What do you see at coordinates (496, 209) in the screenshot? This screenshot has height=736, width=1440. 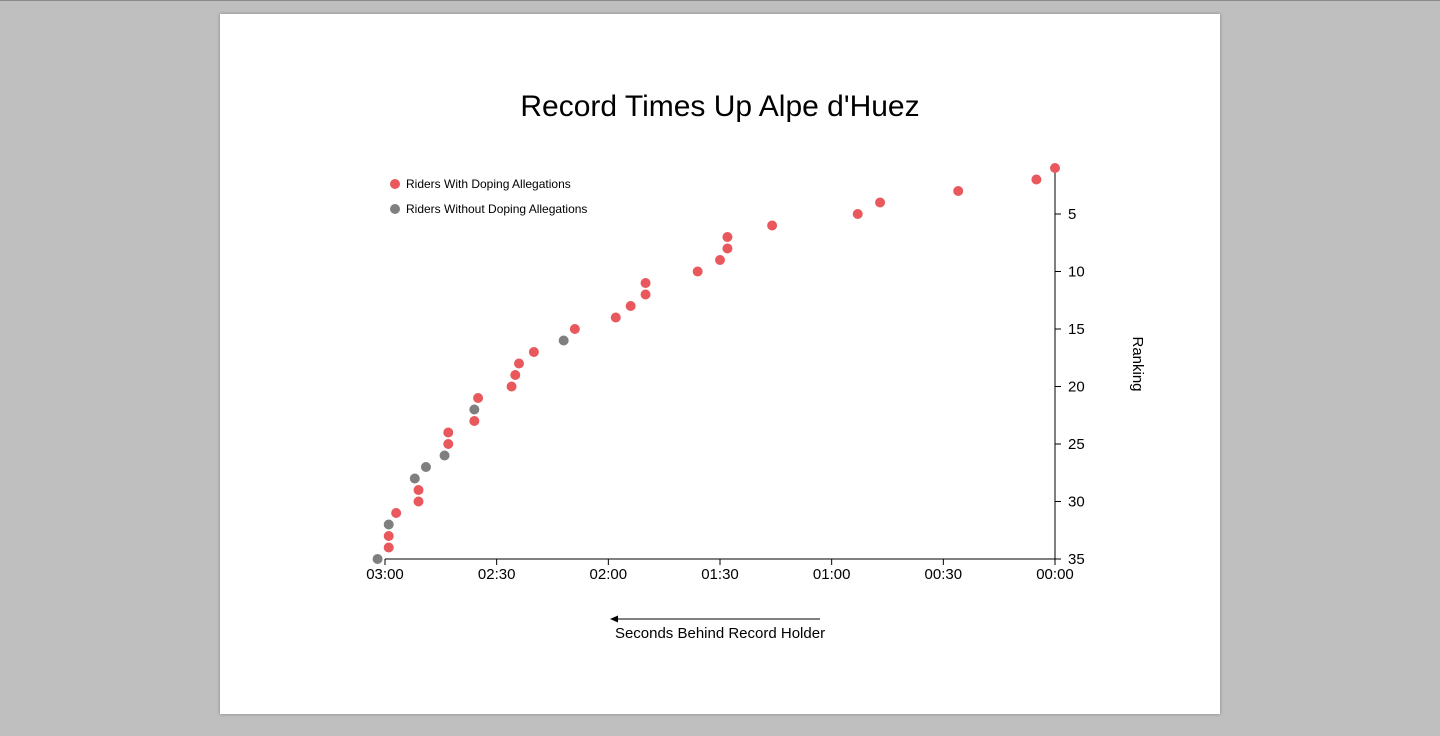 I see `legend-label: Riders Without Doping Allegations` at bounding box center [496, 209].